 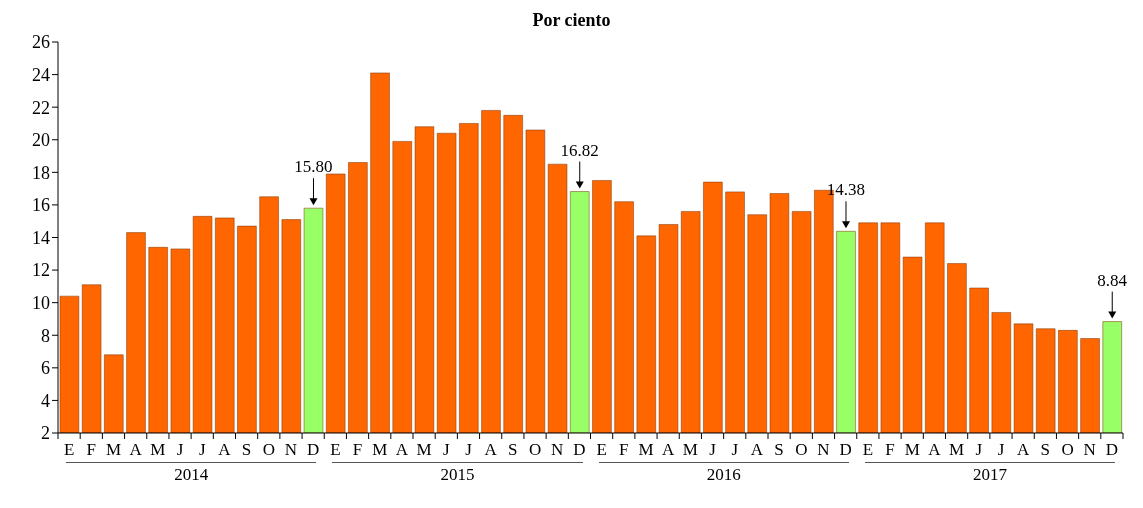 What do you see at coordinates (571, 20) in the screenshot?
I see `chart-title: Por ciento` at bounding box center [571, 20].